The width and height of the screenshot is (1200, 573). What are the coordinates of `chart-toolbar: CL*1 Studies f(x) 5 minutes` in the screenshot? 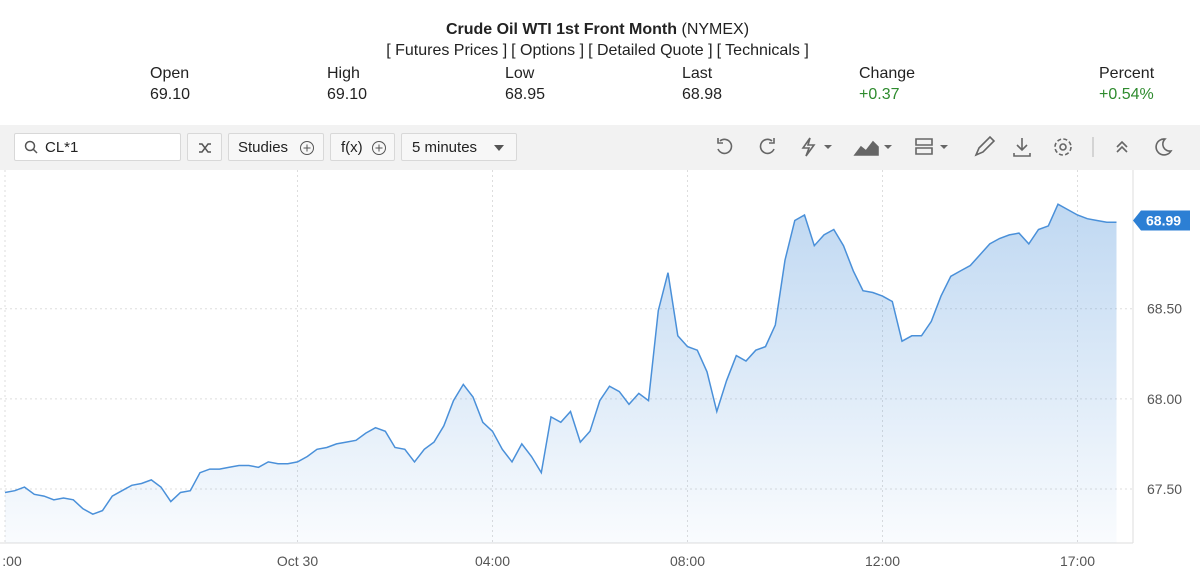 It's located at (600, 147).